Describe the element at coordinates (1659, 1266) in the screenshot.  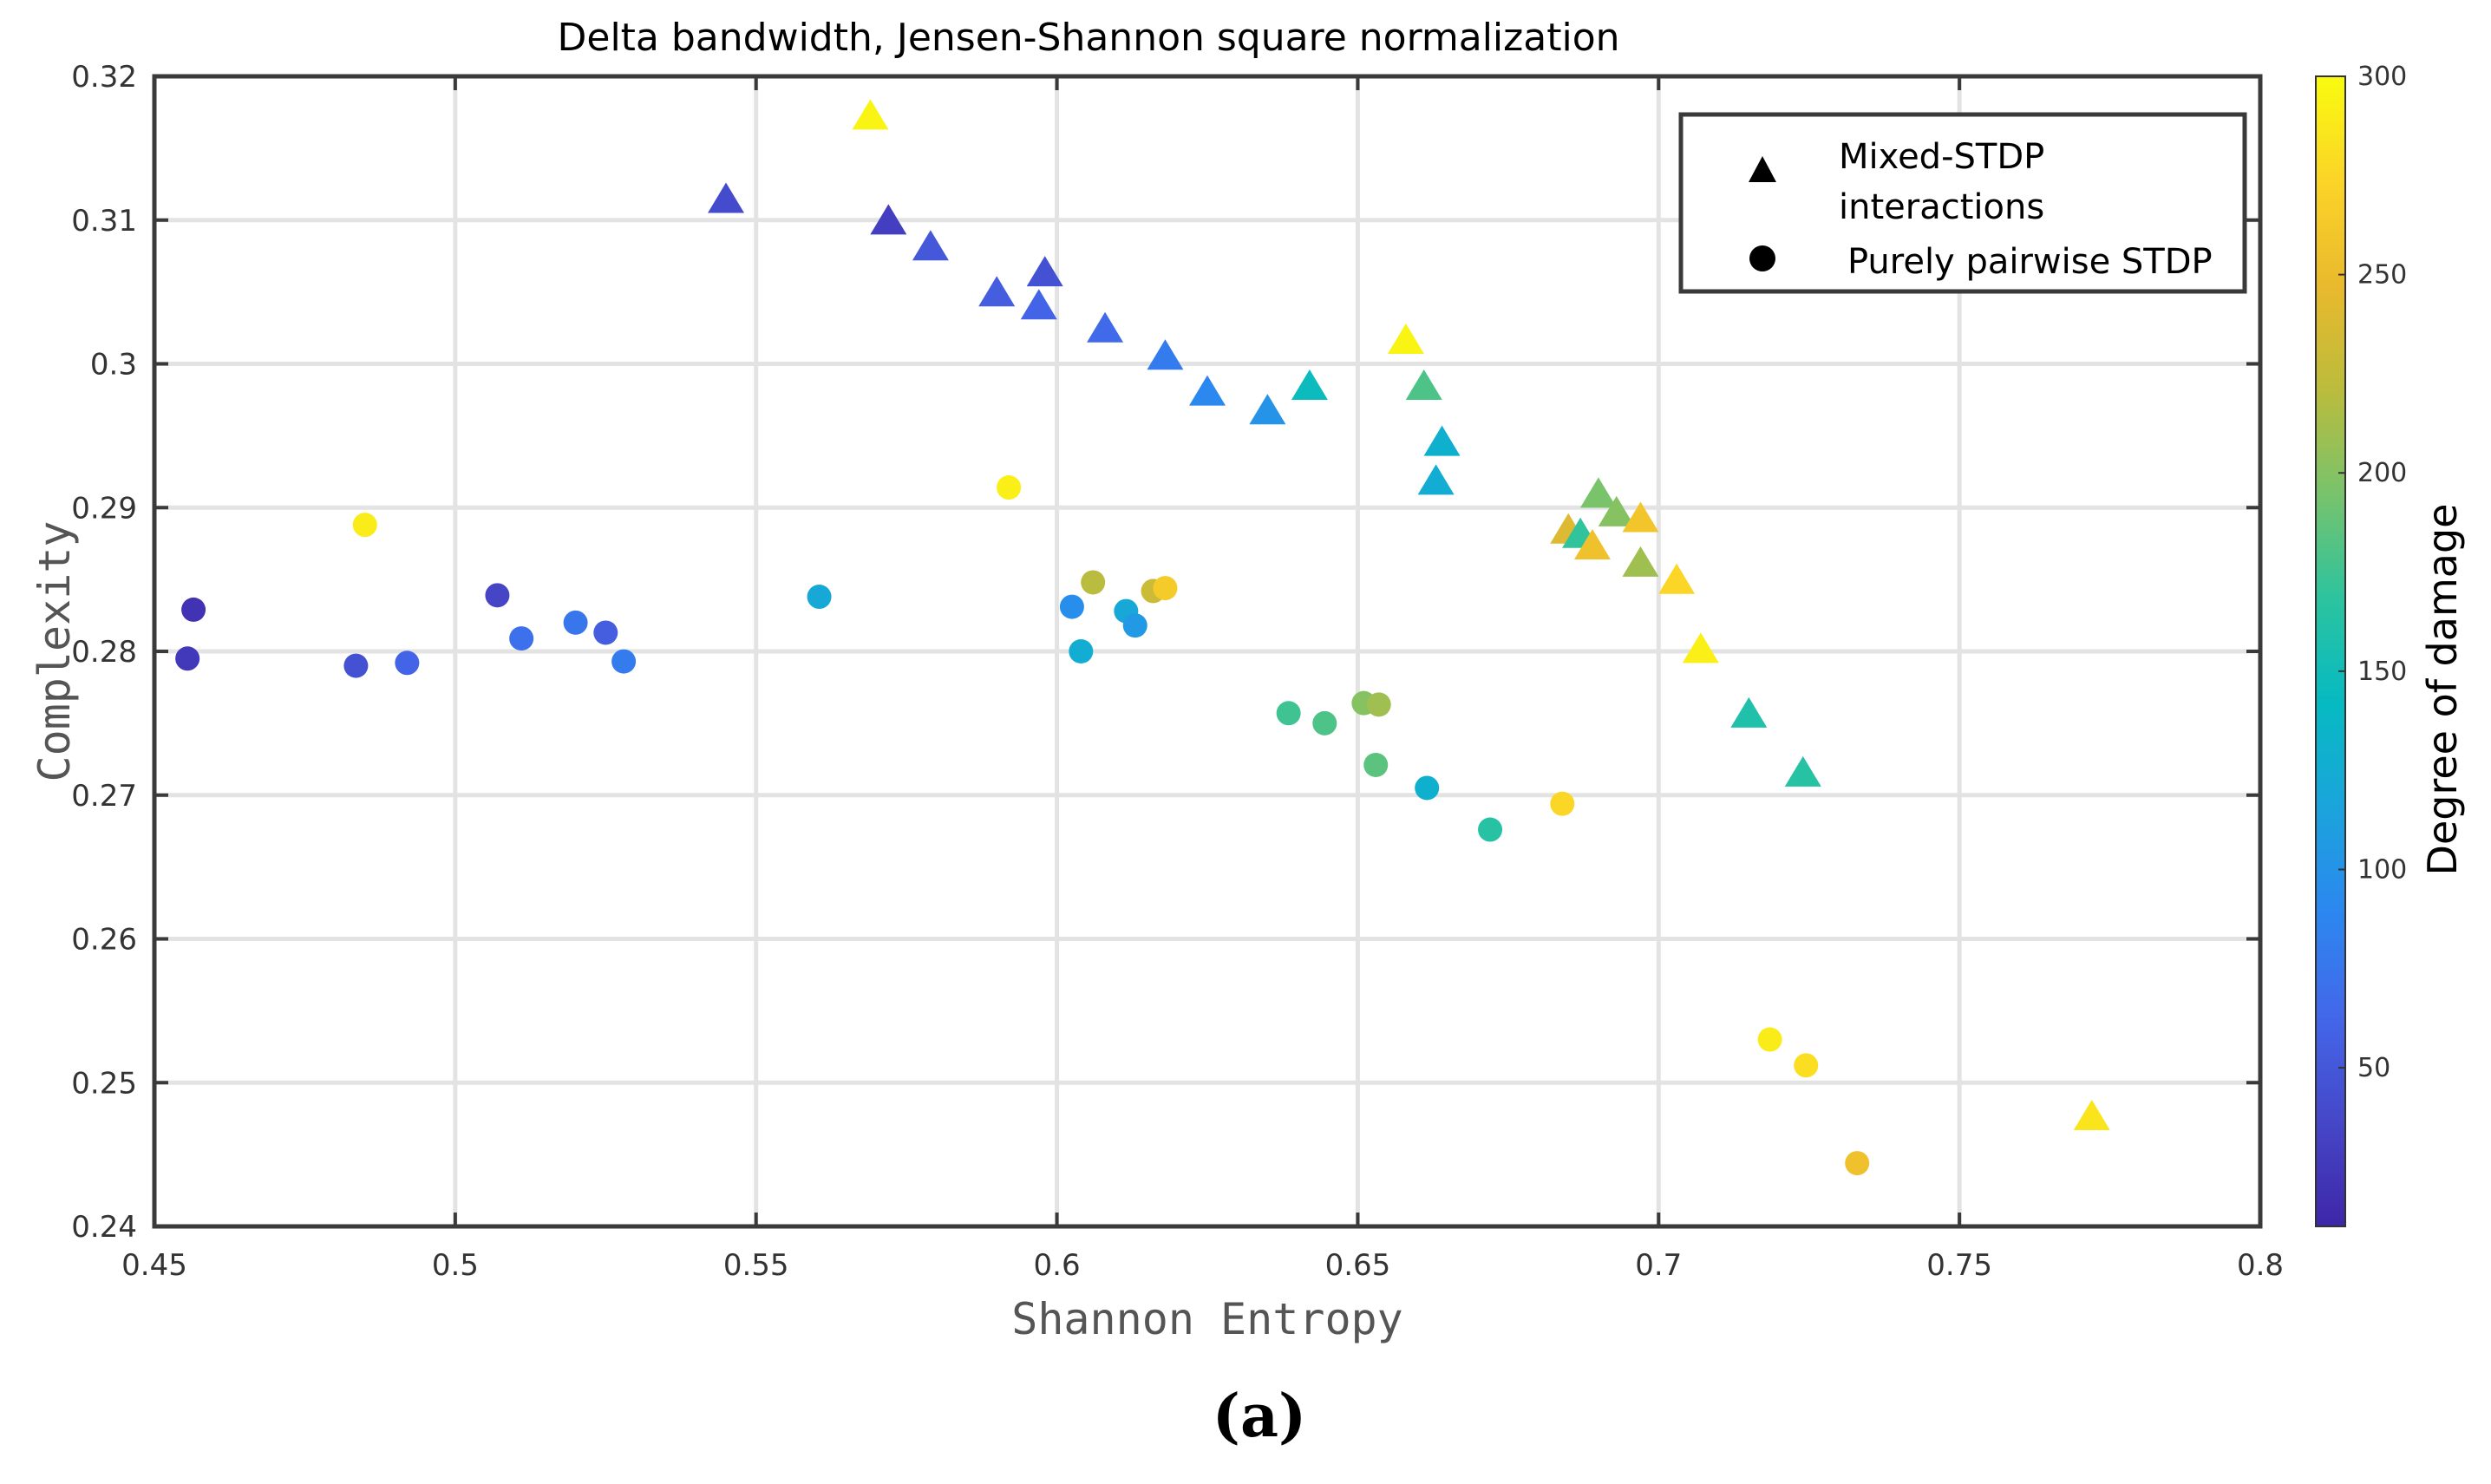
I see `x-tick-label: 0.7` at that location.